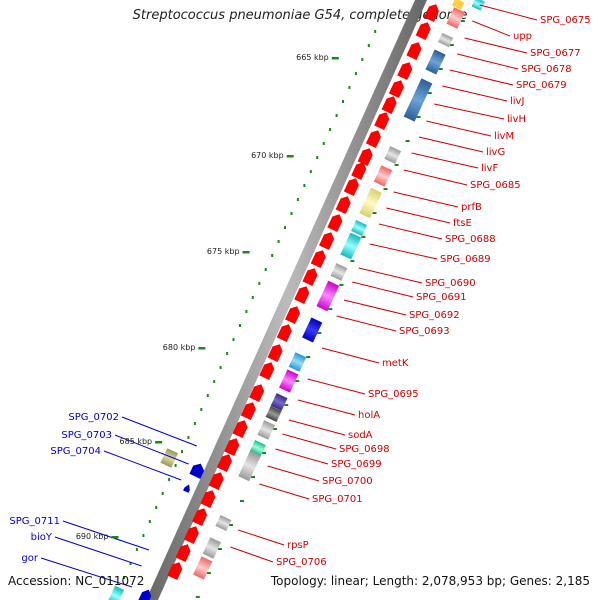 Image resolution: width=600 pixels, height=600 pixels. Describe the element at coordinates (93, 417) in the screenshot. I see `gene-label-reverse: SPG_0702` at that location.